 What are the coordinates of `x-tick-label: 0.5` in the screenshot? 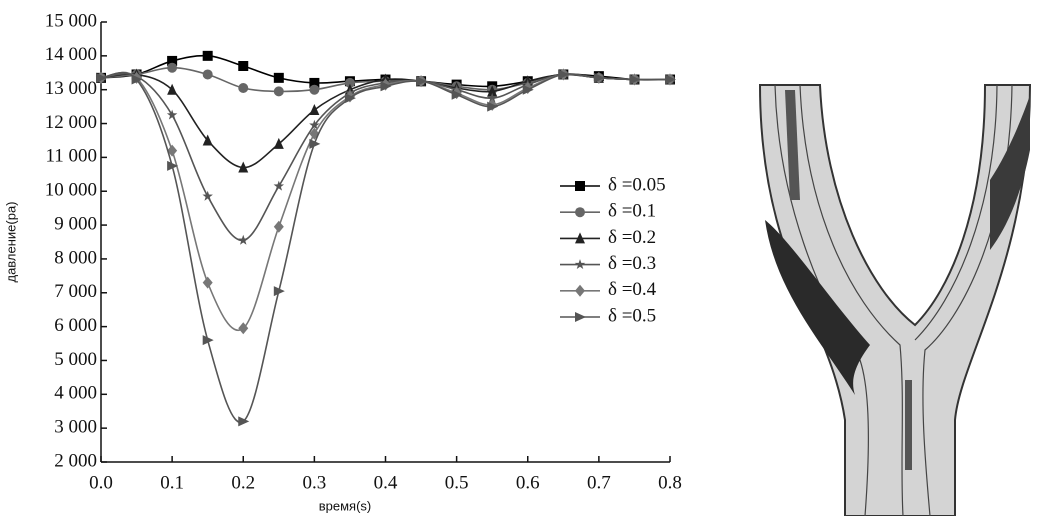 It's located at (457, 482).